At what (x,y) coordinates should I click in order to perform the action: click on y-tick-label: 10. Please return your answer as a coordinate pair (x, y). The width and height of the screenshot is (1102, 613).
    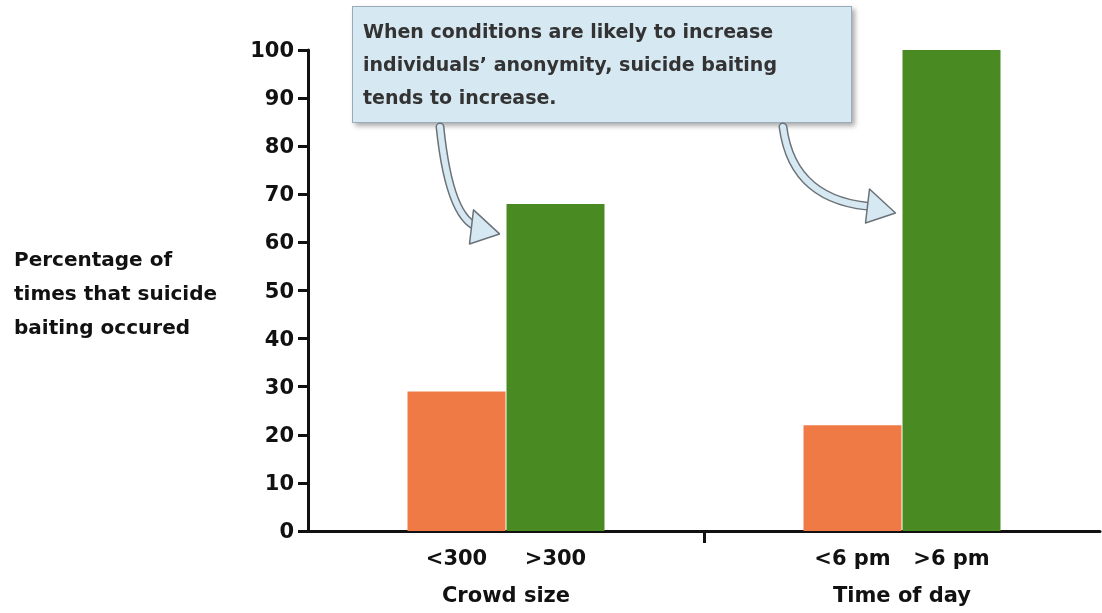
    Looking at the image, I should click on (279, 482).